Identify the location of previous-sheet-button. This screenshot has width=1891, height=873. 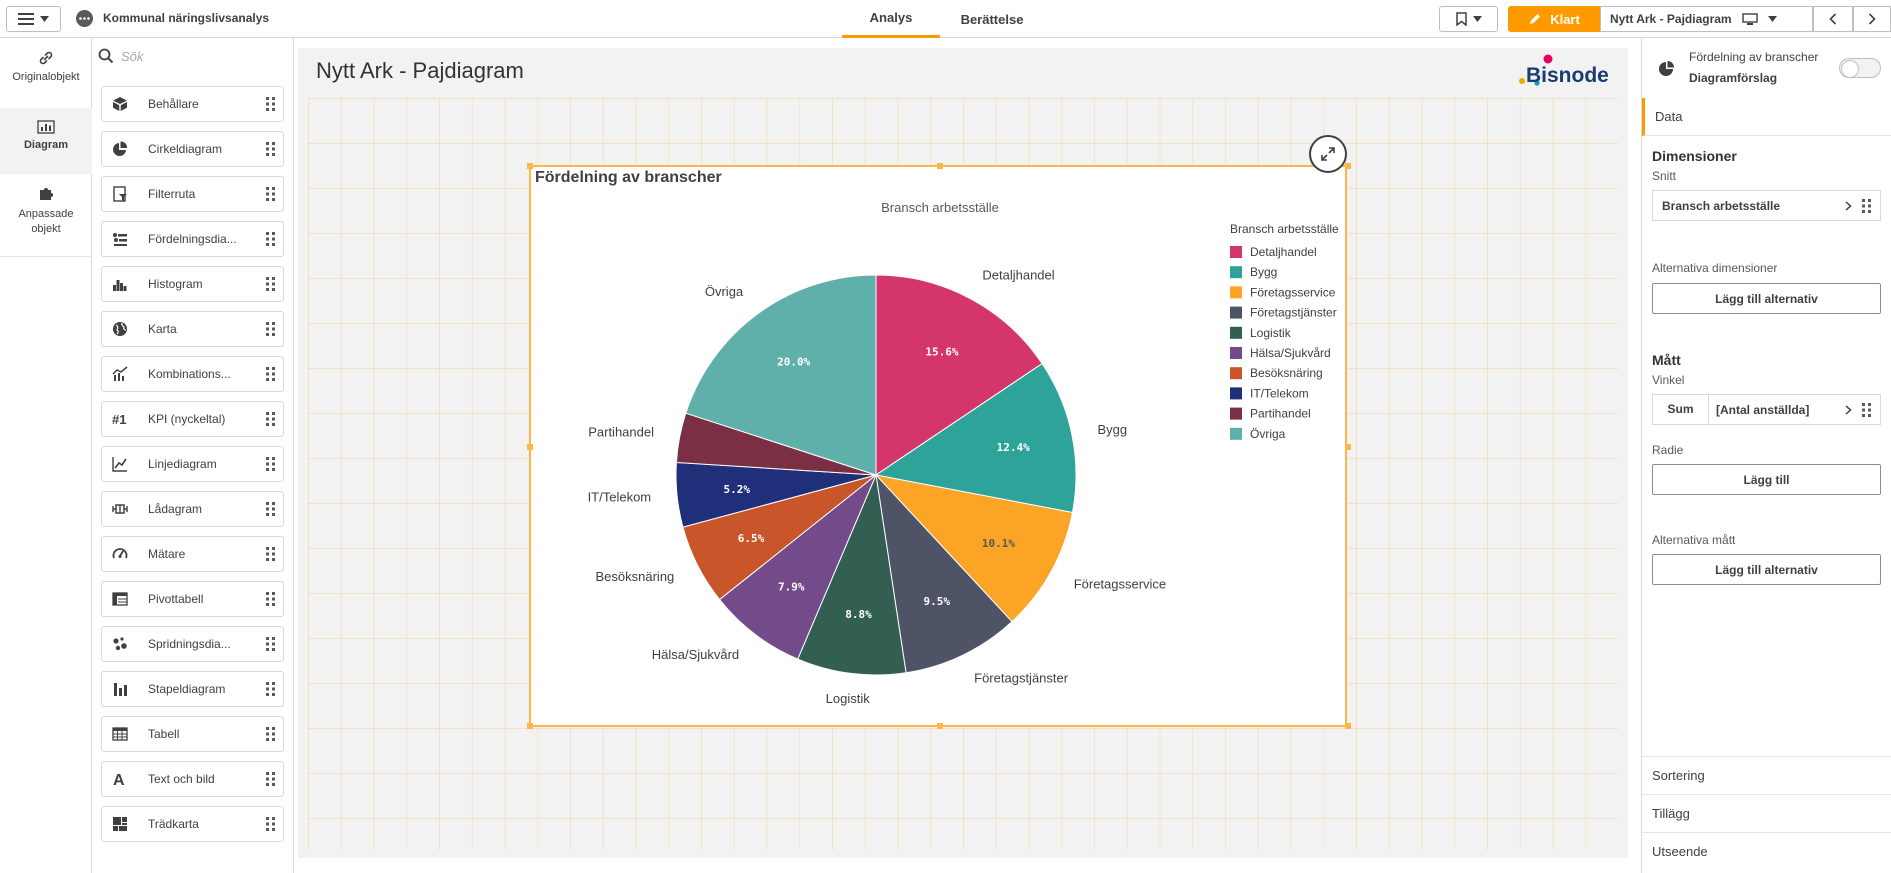
(1833, 19).